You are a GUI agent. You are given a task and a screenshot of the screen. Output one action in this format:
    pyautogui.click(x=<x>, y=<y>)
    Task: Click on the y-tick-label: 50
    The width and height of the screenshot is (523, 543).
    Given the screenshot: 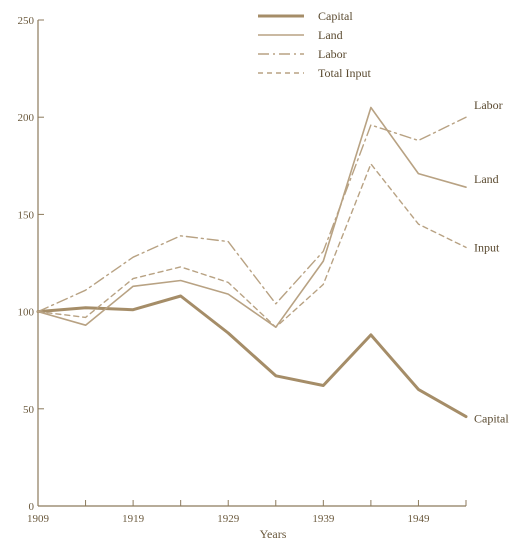 What is the action you would take?
    pyautogui.click(x=29, y=410)
    